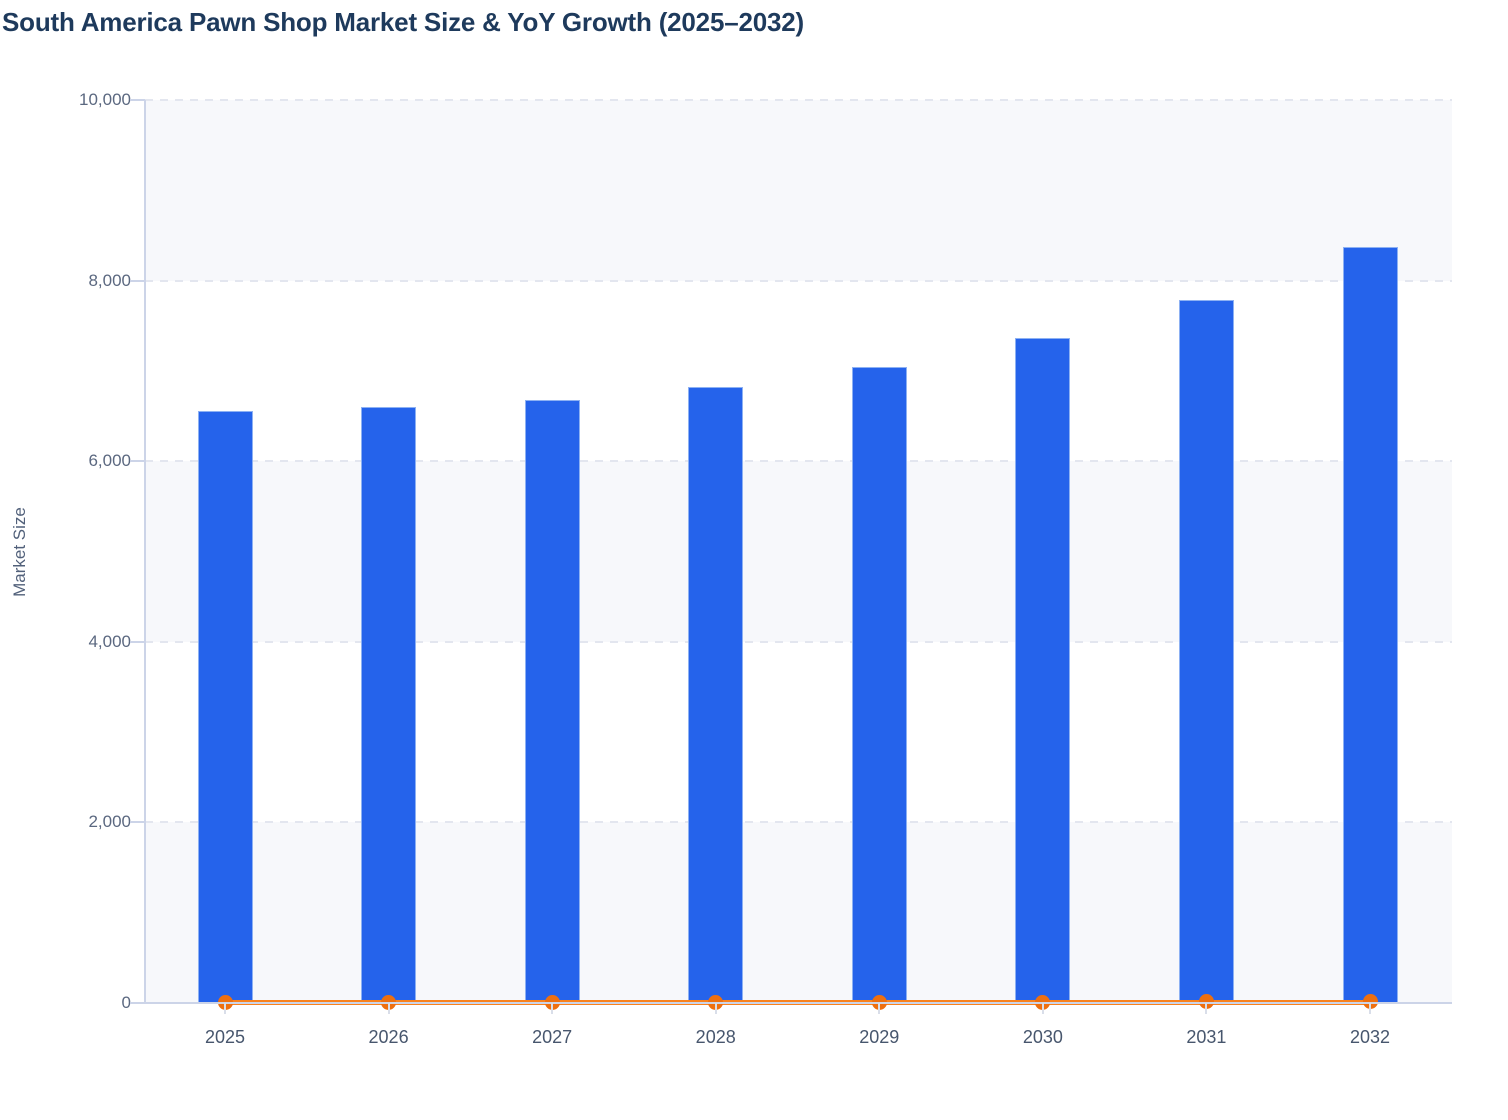 The width and height of the screenshot is (1508, 1120). I want to click on y-axis-title: Market Size, so click(20, 551).